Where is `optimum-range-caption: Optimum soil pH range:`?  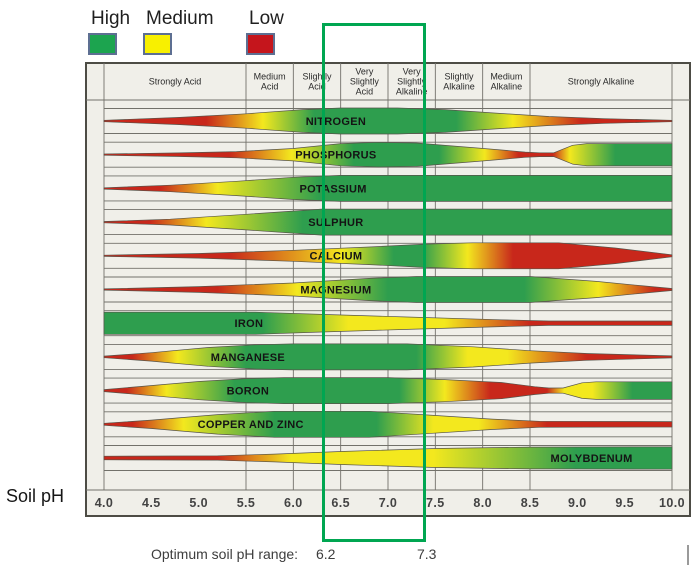 optimum-range-caption: Optimum soil pH range: is located at coordinates (225, 554).